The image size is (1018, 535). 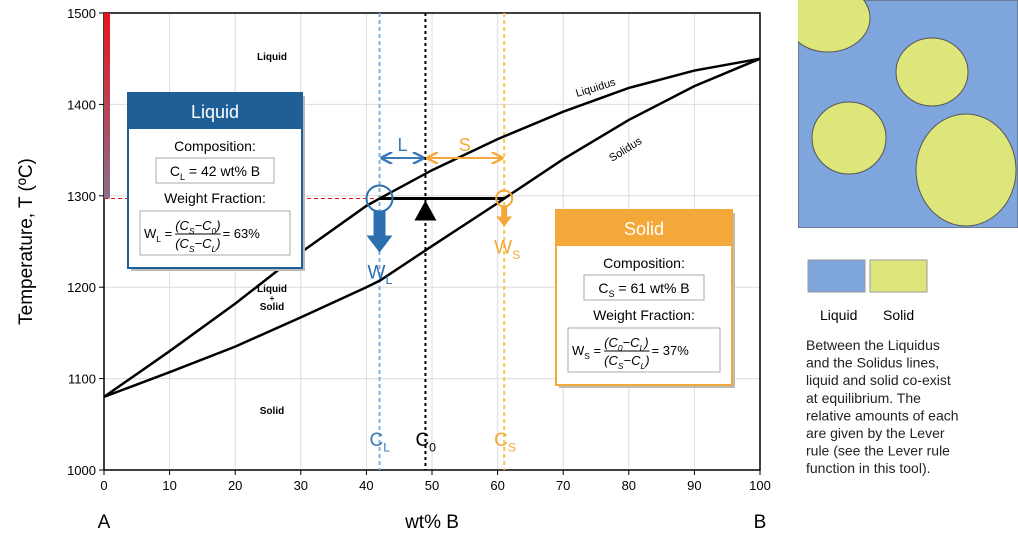 I want to click on box-header, so click(x=215, y=111).